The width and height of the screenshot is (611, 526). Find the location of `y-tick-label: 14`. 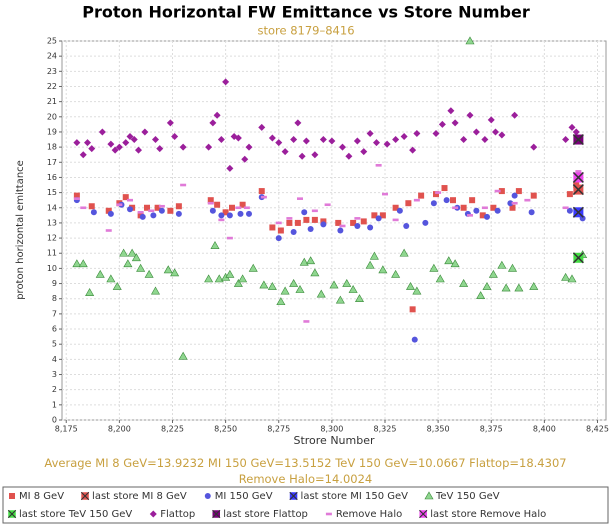

y-tick-label: 14 is located at coordinates (52, 207).